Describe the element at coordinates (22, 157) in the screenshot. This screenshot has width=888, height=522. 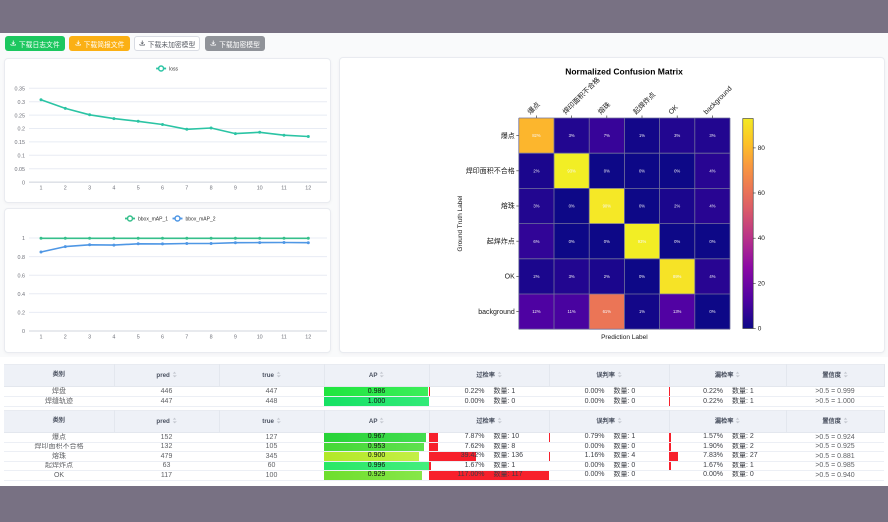
I see `svg-text: 0.1` at that location.